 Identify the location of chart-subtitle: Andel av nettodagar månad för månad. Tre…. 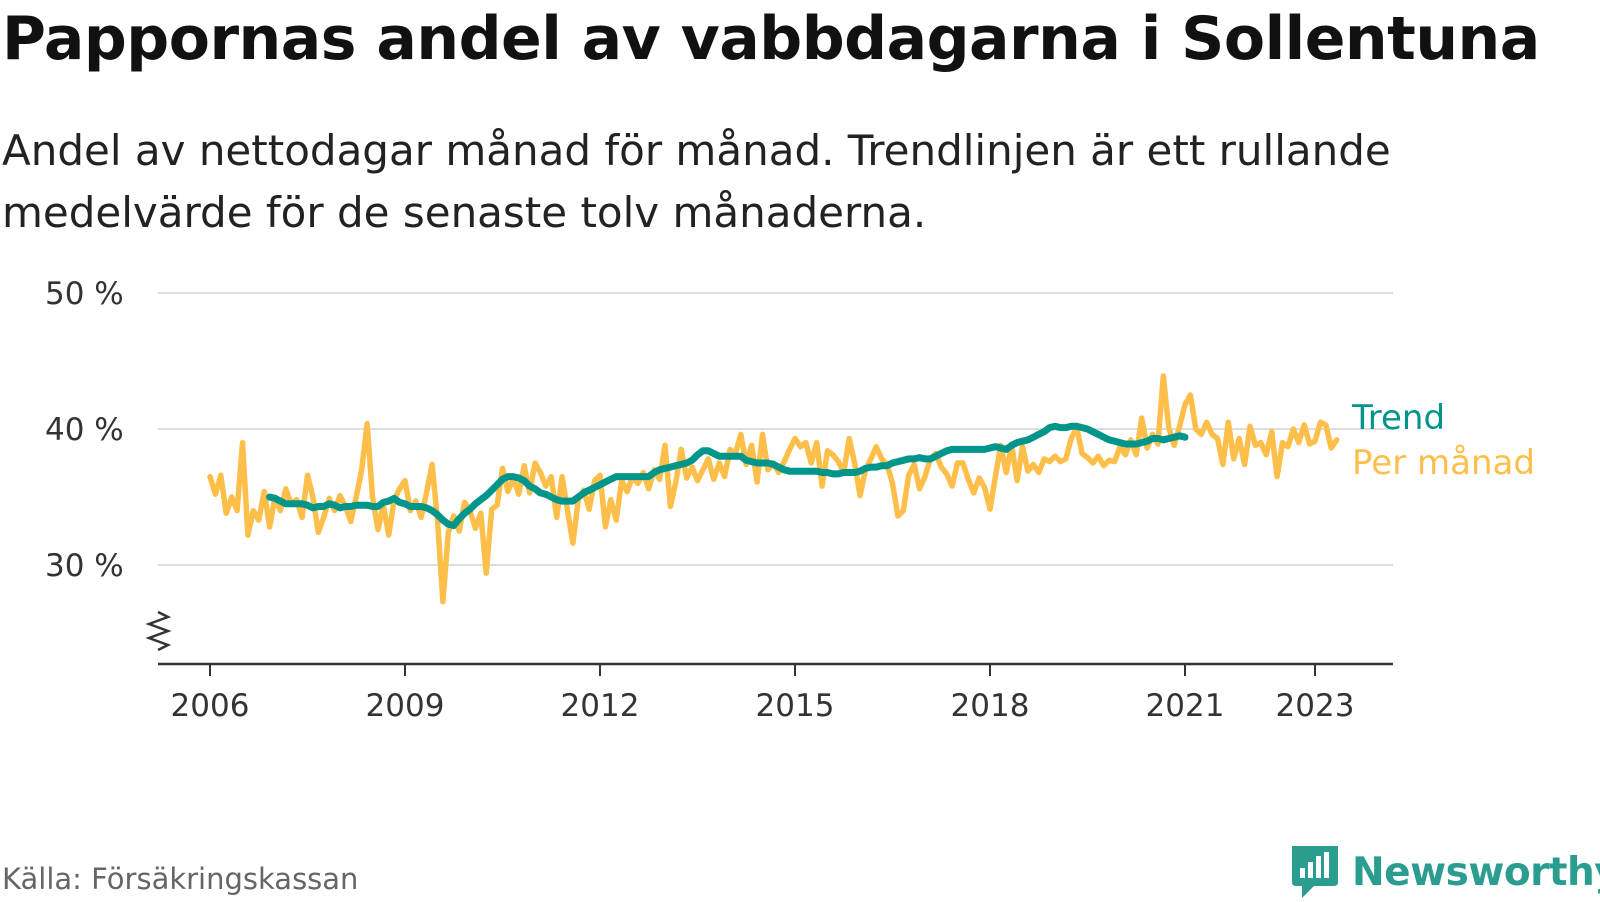
(696, 181).